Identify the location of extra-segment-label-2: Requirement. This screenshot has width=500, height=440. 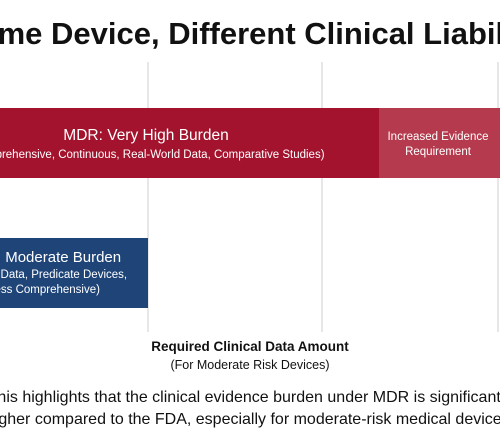
(438, 152).